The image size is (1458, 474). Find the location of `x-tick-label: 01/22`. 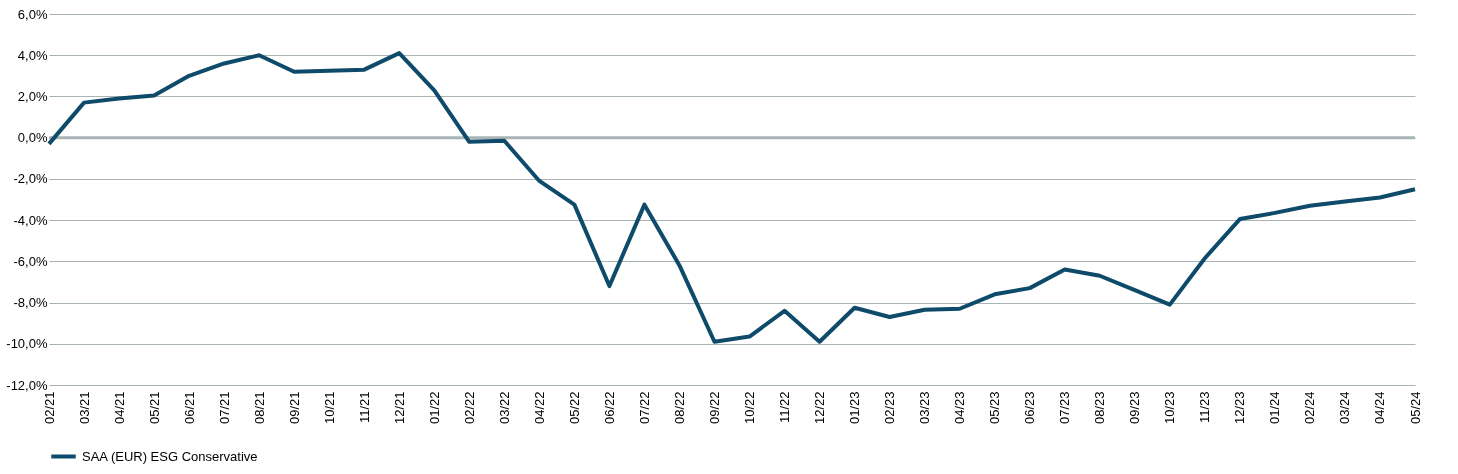

x-tick-label: 01/22 is located at coordinates (434, 408).